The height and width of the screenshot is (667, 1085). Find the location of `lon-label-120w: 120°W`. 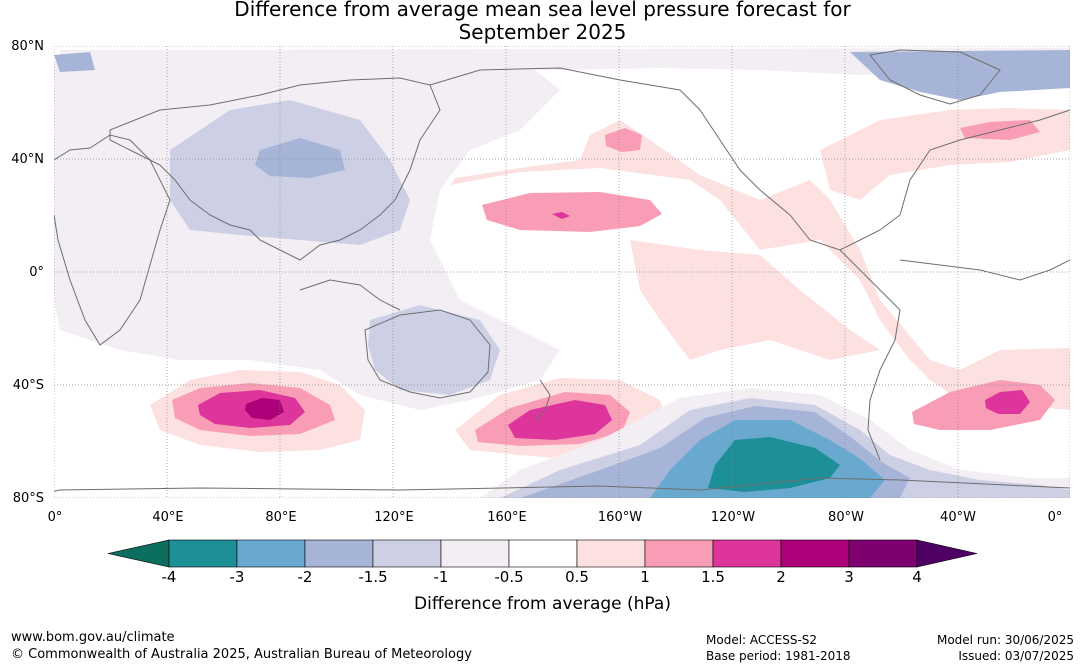

lon-label-120w: 120°W is located at coordinates (733, 517).